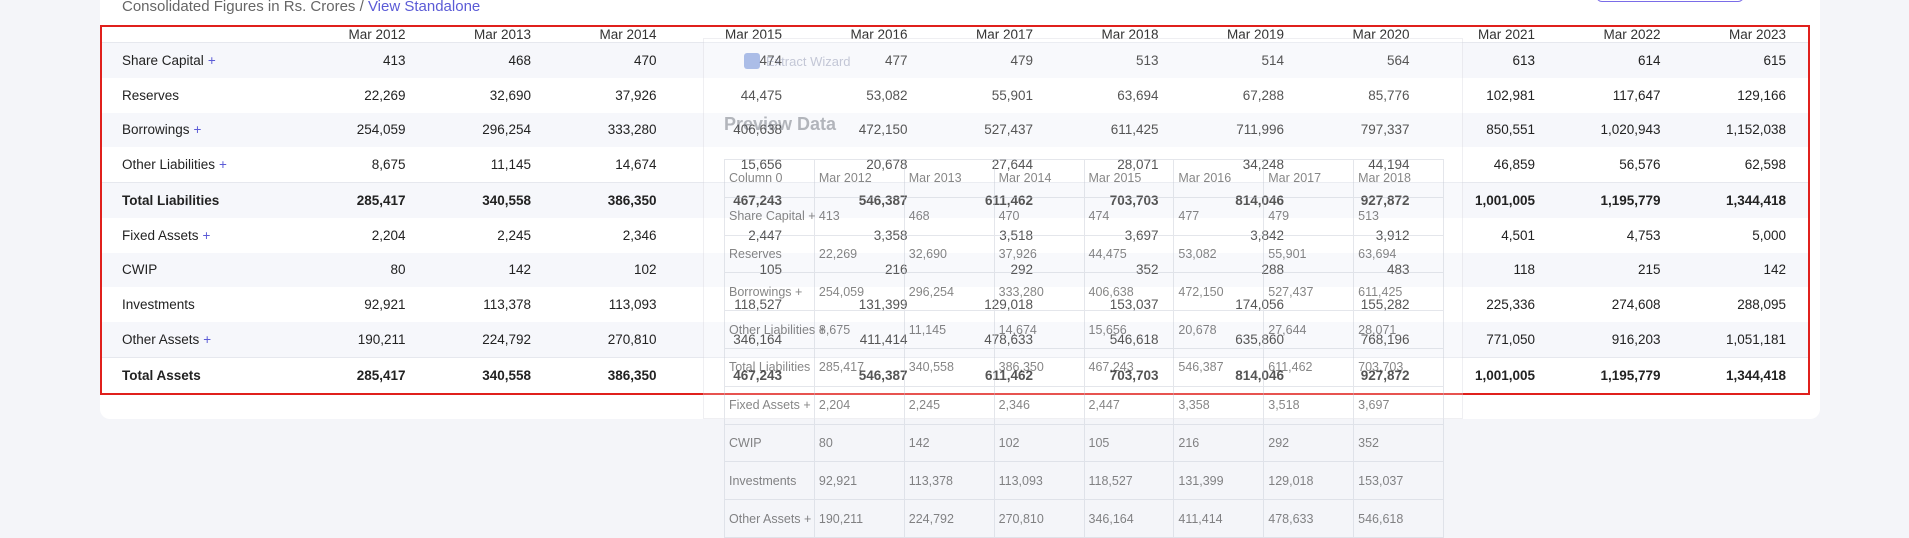 This screenshot has width=1909, height=538. What do you see at coordinates (1118, 374) in the screenshot?
I see `table-cell: 703,703` at bounding box center [1118, 374].